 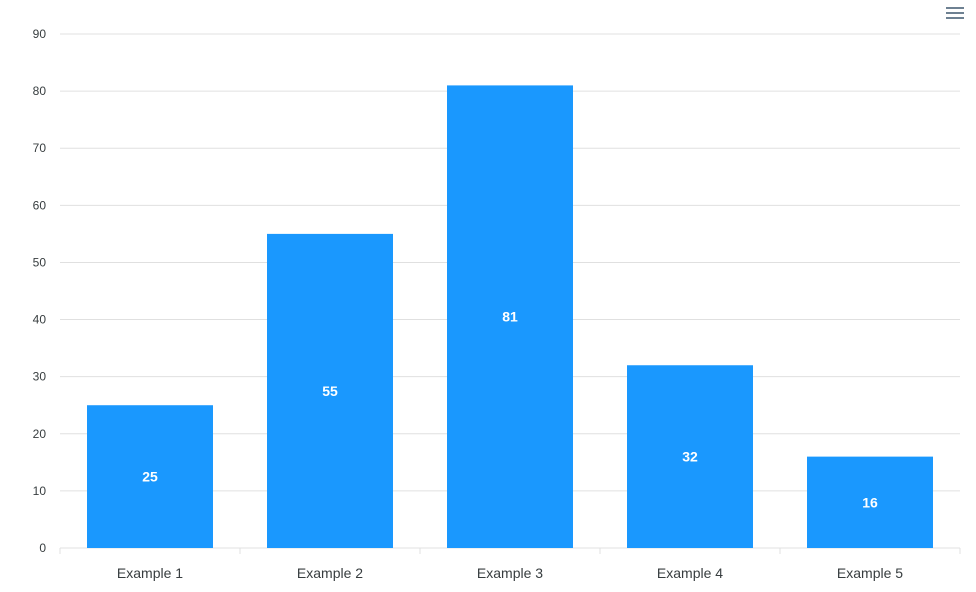 I want to click on chart-menu-button, so click(x=956, y=13).